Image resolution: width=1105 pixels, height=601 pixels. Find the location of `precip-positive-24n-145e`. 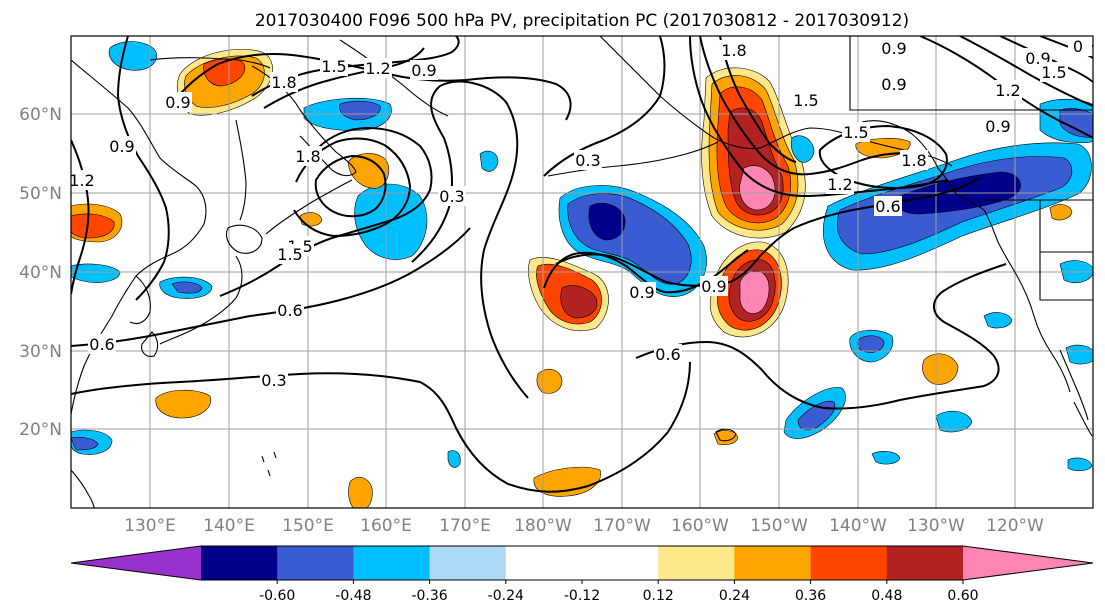

precip-positive-24n-145e is located at coordinates (183, 404).